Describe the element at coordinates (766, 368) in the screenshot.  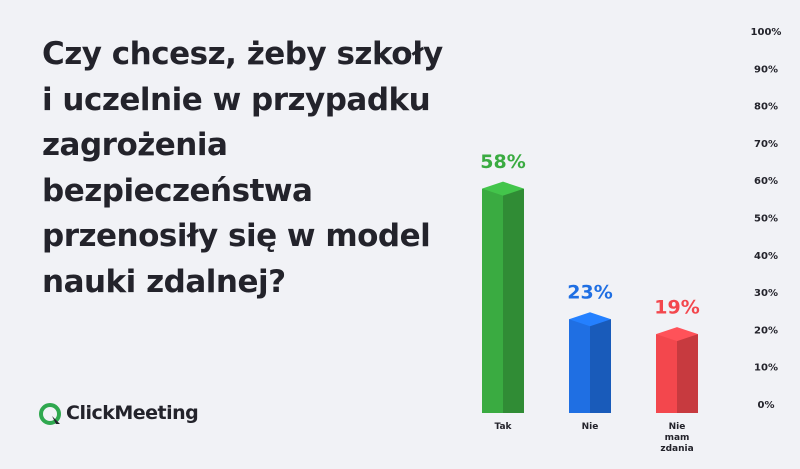
I see `y-tick-label: 10%` at that location.